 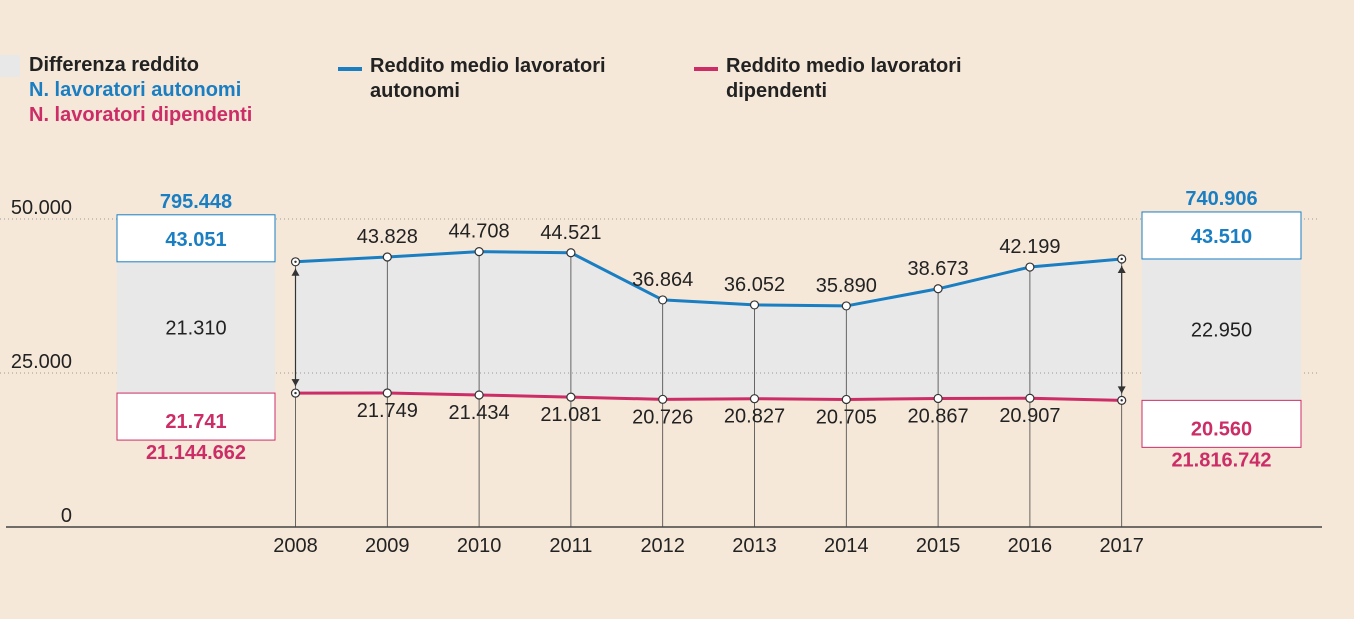 I want to click on summary-reddito-autonomi: 43.510, so click(x=1221, y=237).